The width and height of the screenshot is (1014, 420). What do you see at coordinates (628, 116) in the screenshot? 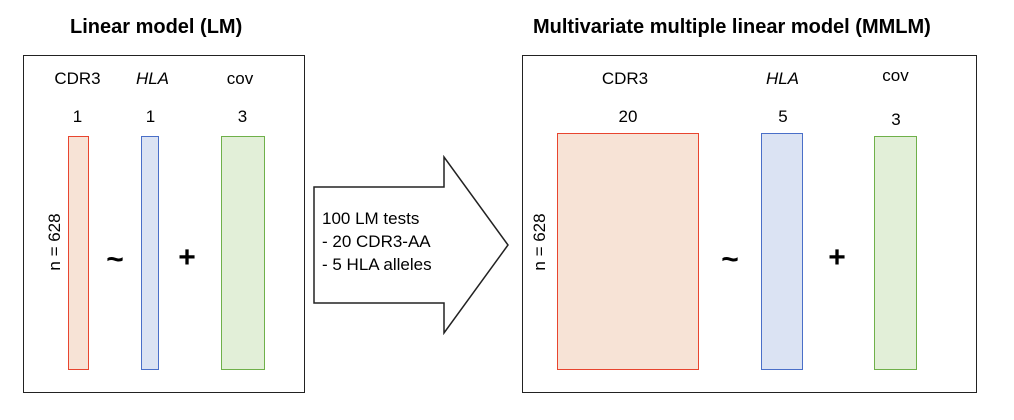
I see `right-cdr3-count: 20` at bounding box center [628, 116].